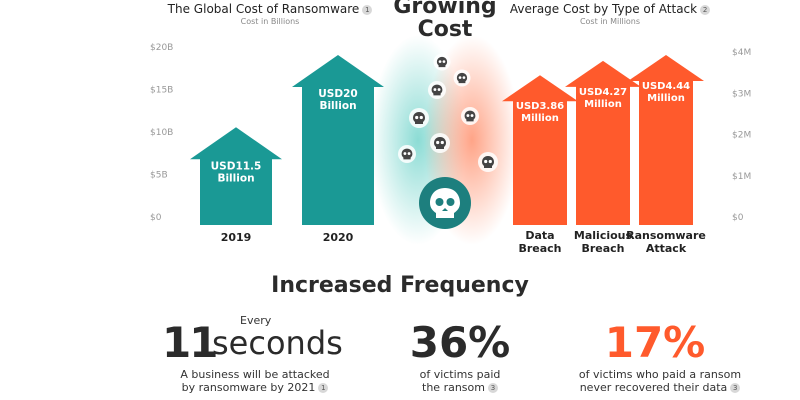  Describe the element at coordinates (236, 166) in the screenshot. I see `data-label: USD11.5` at that location.